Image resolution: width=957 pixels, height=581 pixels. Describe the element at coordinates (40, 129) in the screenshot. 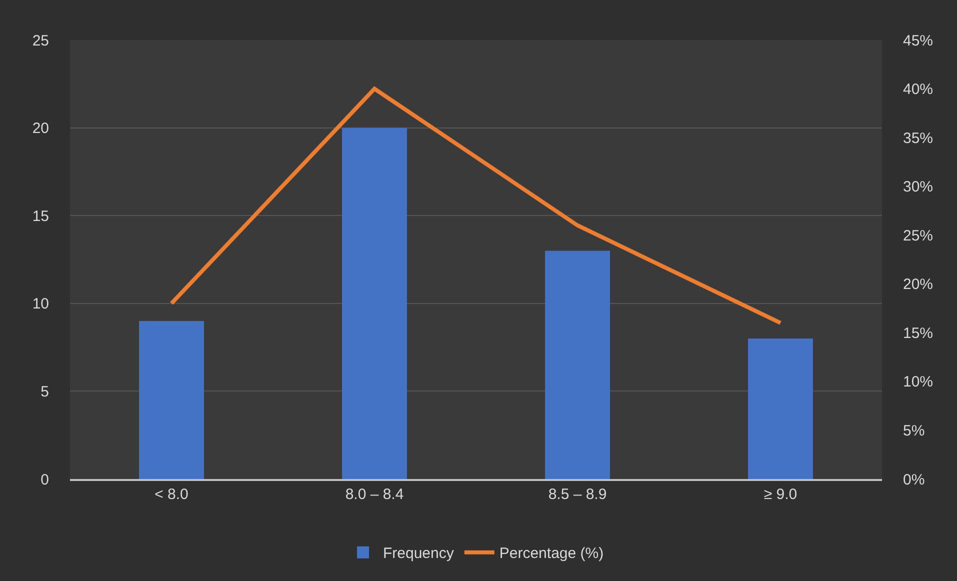

I see `y-tick-label: 20` at that location.